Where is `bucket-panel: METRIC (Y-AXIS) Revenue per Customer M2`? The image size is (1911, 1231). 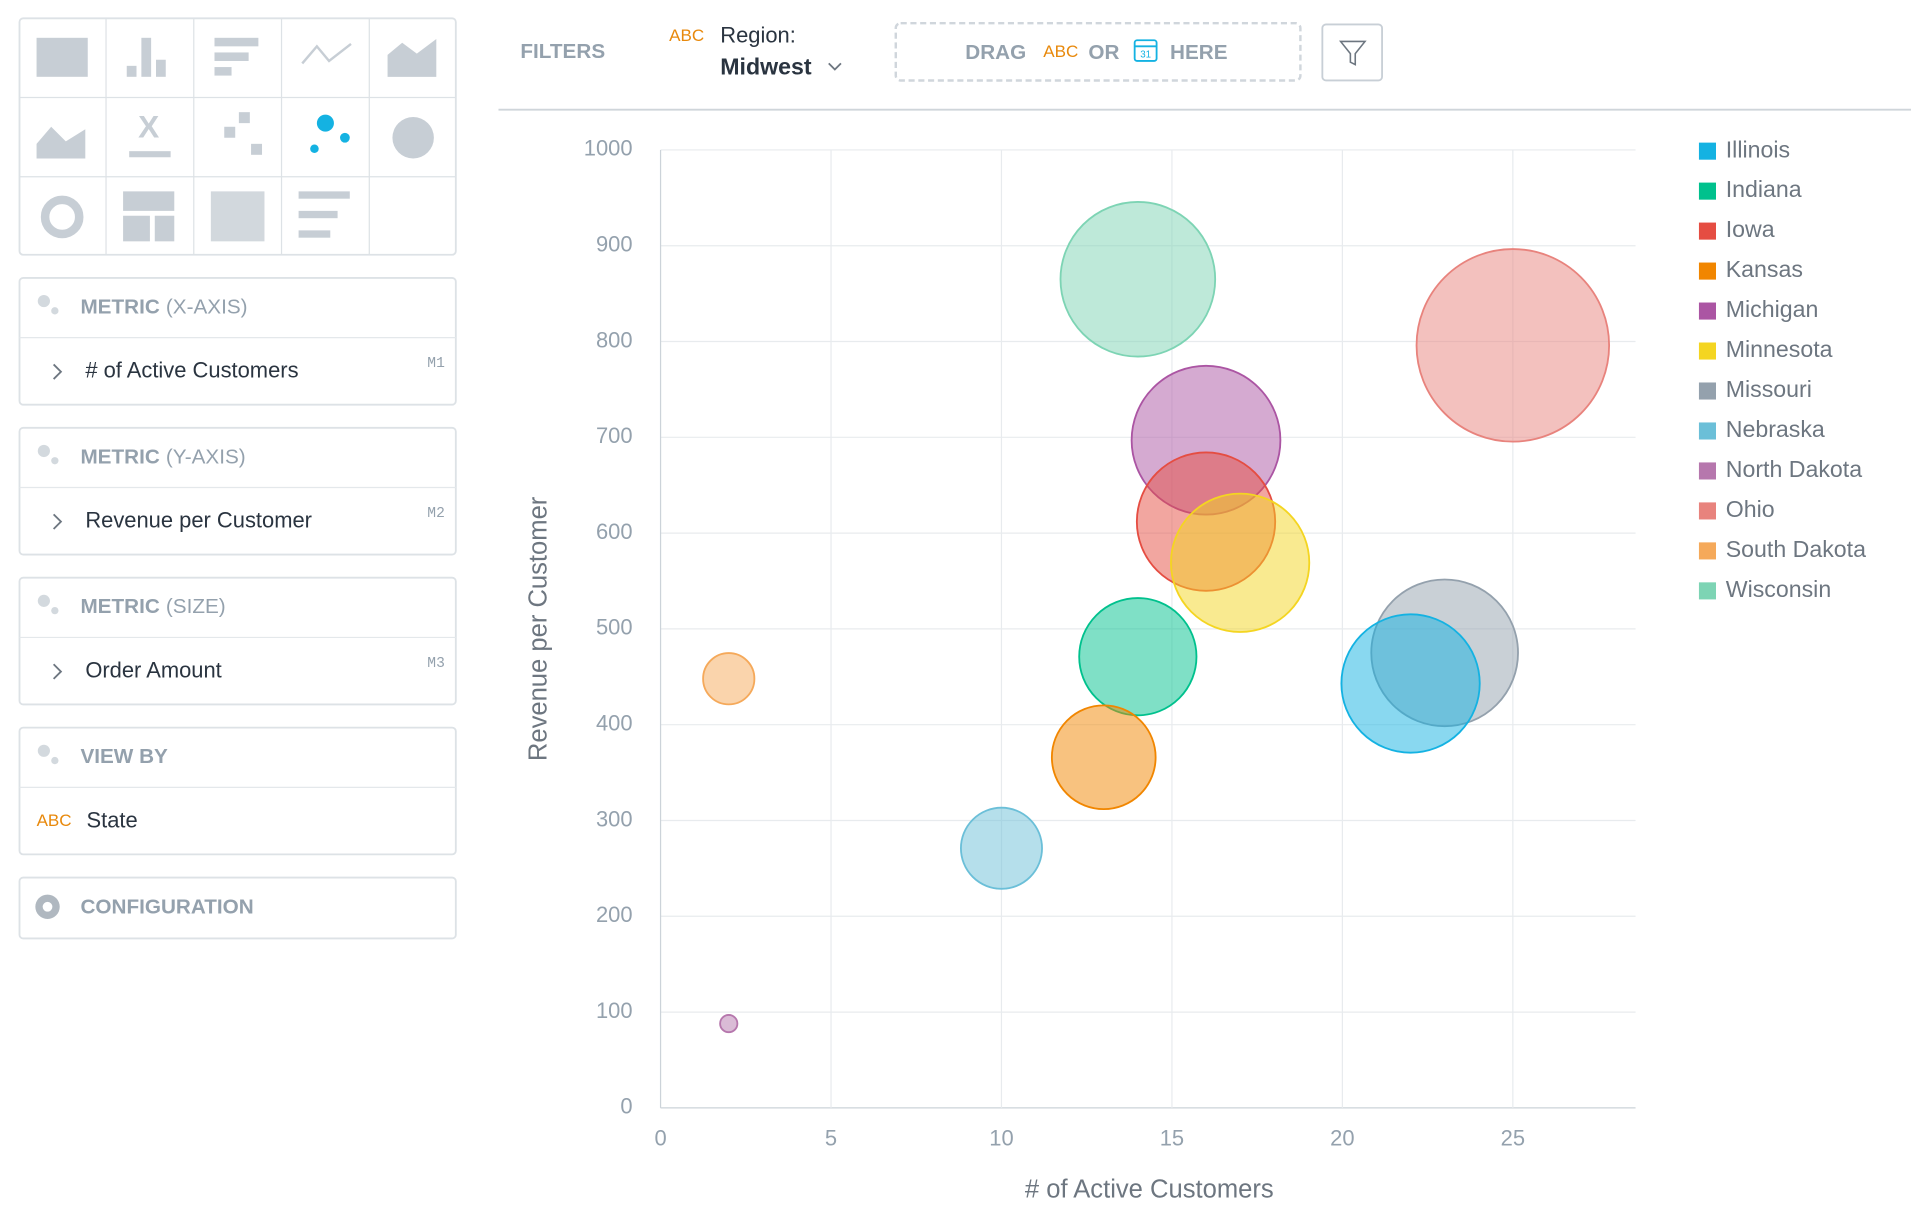 bucket-panel: METRIC (Y-AXIS) Revenue per Customer M2 is located at coordinates (237, 491).